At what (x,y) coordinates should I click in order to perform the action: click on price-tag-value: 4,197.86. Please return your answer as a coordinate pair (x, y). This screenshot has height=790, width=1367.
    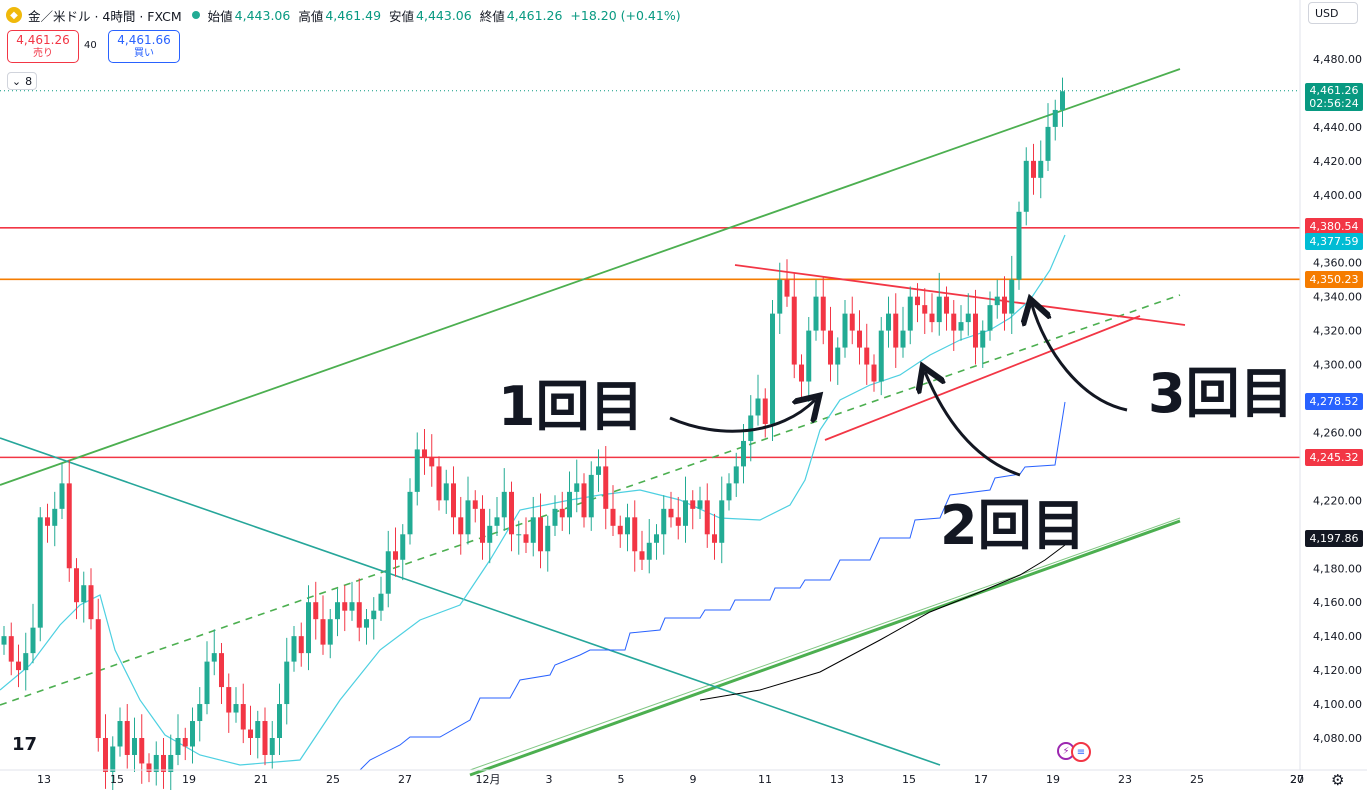
    Looking at the image, I should click on (1334, 538).